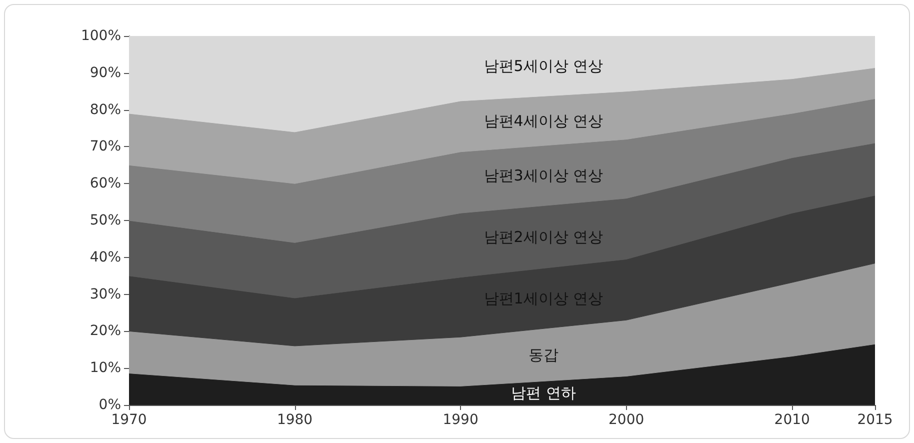 The width and height of the screenshot is (914, 443). Describe the element at coordinates (105, 331) in the screenshot. I see `y-tick-label: 20%` at that location.